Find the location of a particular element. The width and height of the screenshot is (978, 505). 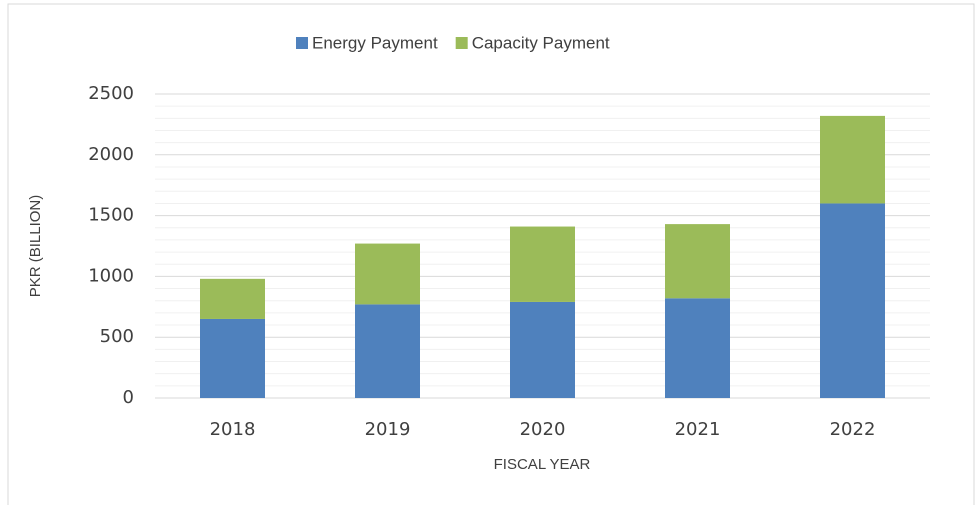

legend-label: Energy Payment is located at coordinates (375, 42).